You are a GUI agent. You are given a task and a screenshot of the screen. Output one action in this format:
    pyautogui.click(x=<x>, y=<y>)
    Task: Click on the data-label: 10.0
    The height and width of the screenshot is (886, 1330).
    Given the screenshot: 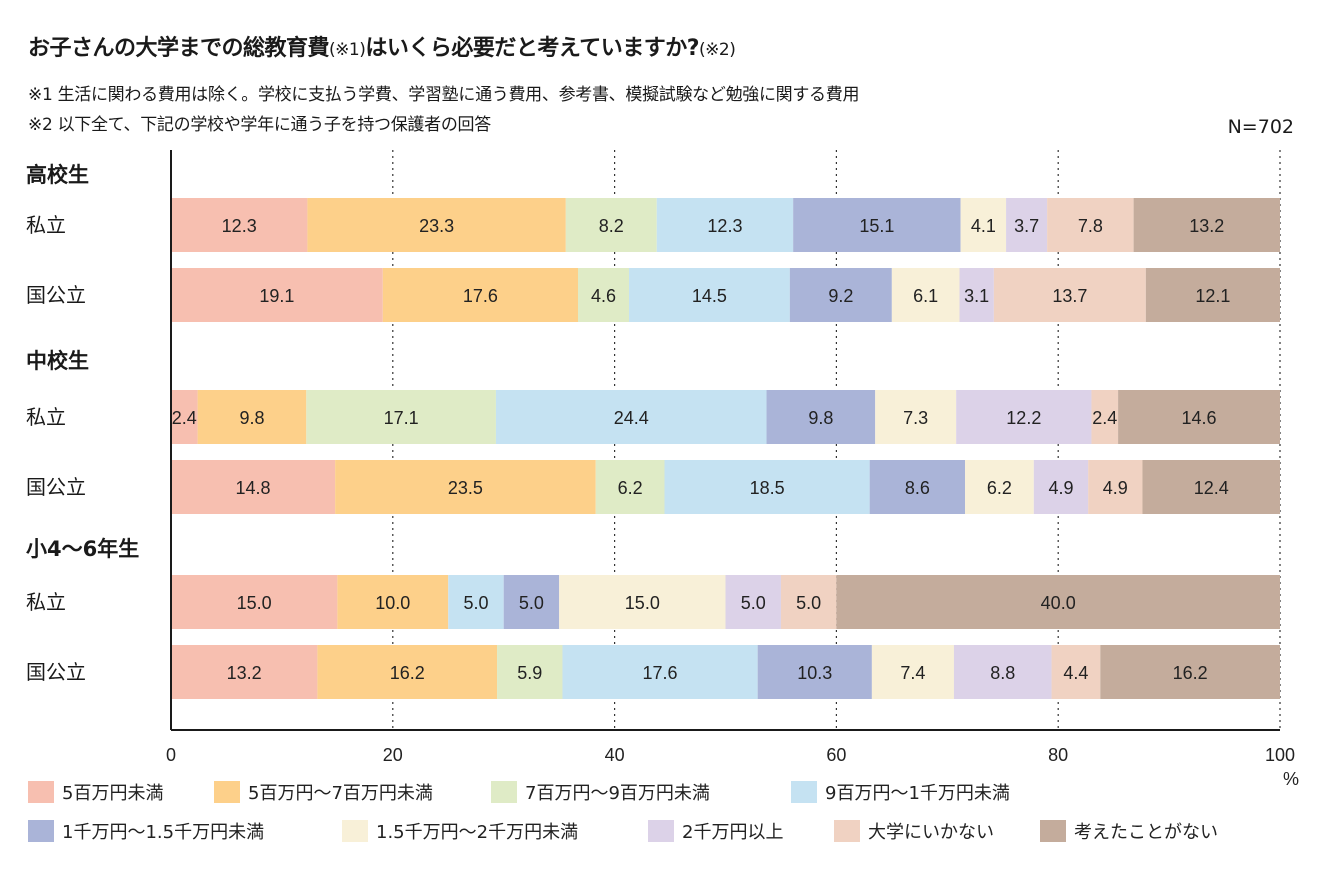 What is the action you would take?
    pyautogui.click(x=392, y=603)
    